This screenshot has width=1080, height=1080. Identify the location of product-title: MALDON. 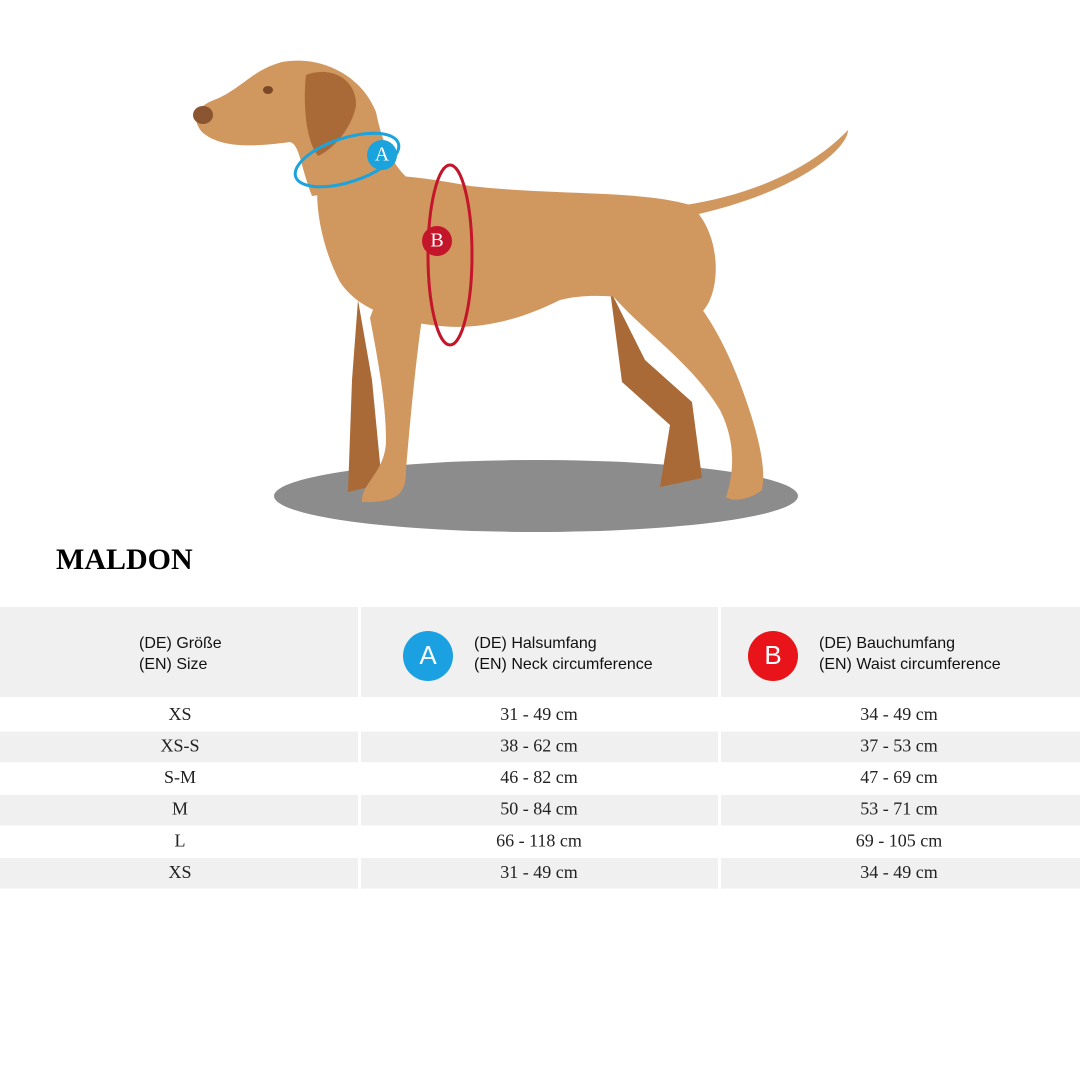
(124, 559).